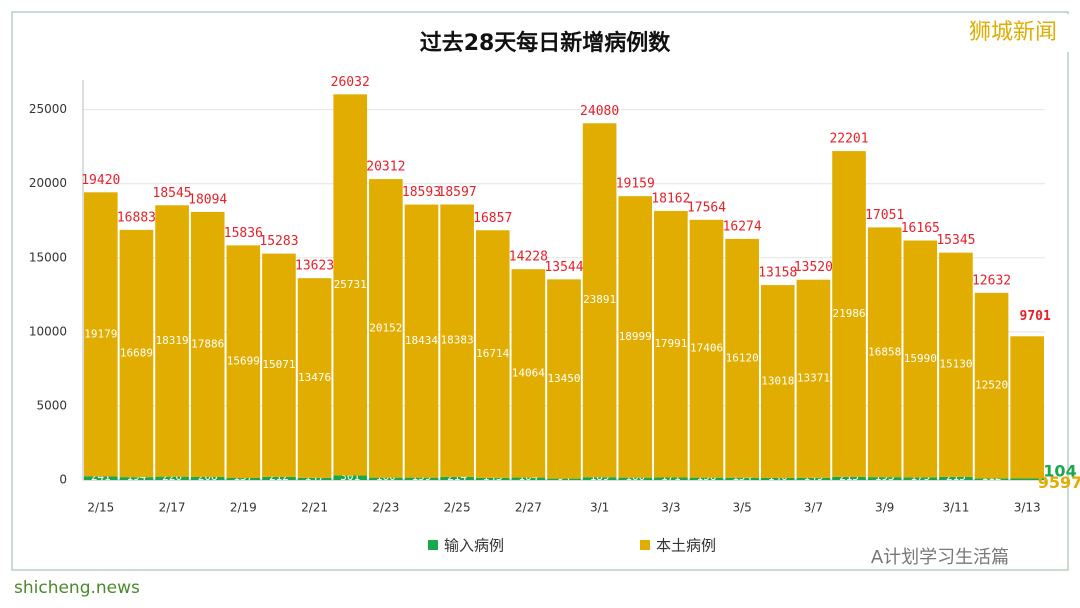  Describe the element at coordinates (172, 193) in the screenshot. I see `total-label: 18545` at that location.